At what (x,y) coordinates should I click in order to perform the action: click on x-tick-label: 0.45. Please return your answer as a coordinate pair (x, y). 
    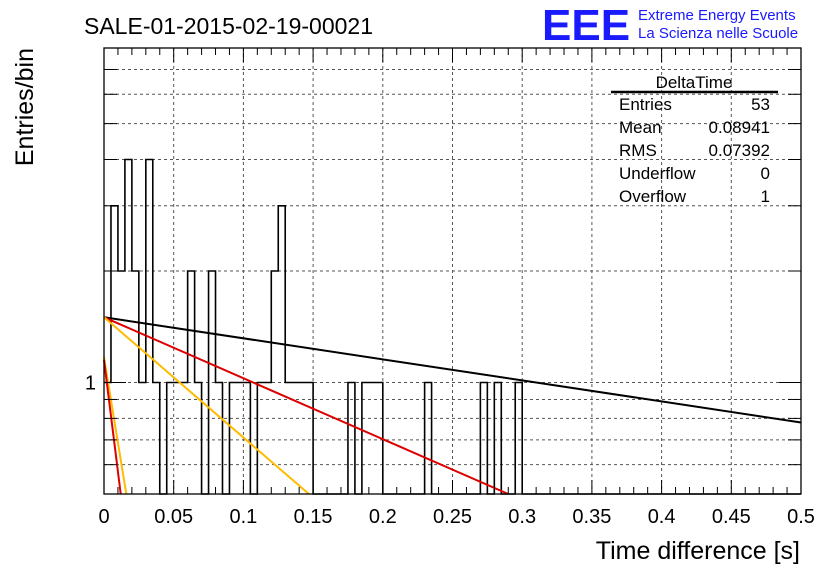
    Looking at the image, I should click on (731, 517).